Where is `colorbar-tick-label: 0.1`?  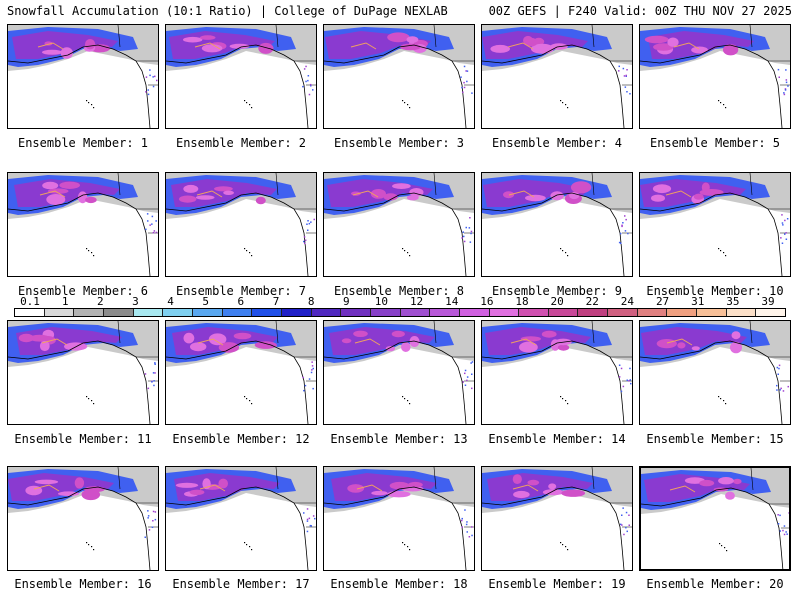 colorbar-tick-label: 0.1 is located at coordinates (30, 301).